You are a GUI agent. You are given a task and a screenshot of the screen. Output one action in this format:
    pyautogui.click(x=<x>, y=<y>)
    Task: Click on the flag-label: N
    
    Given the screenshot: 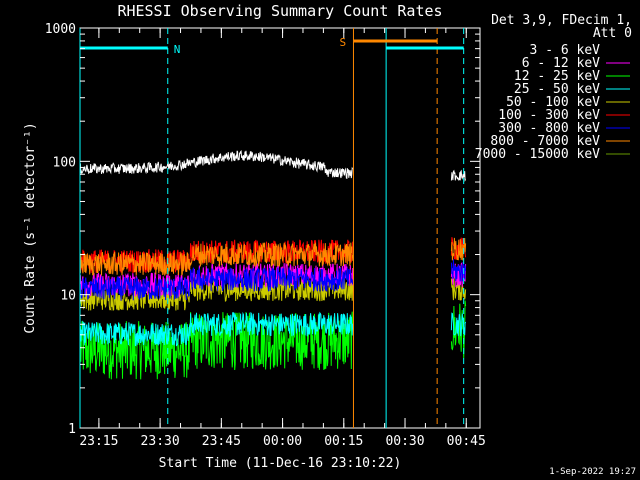 What is the action you would take?
    pyautogui.click(x=177, y=49)
    